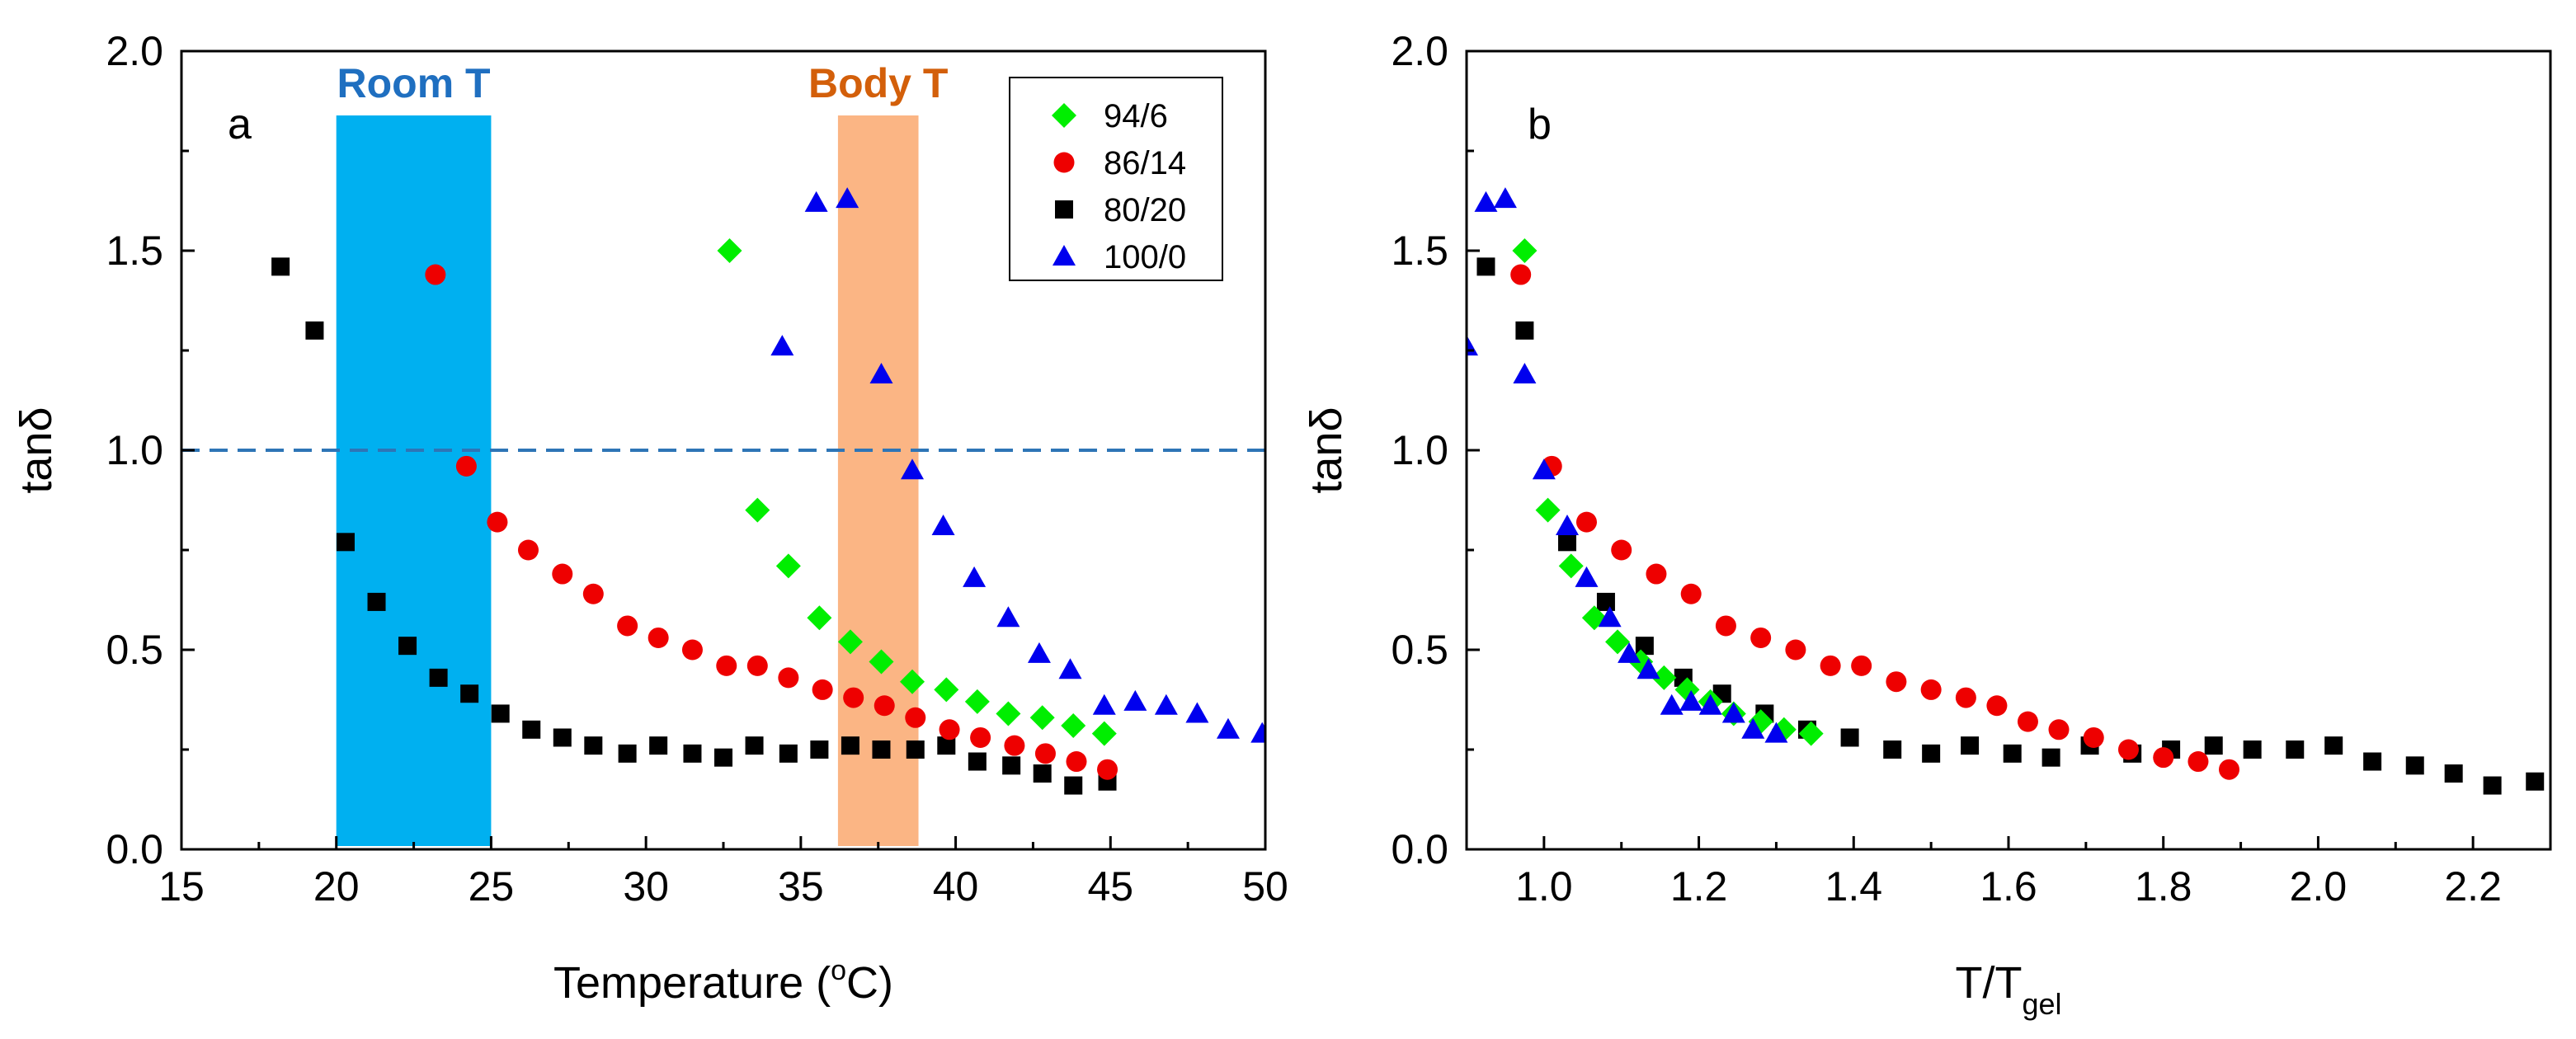 This screenshot has height=1039, width=2576. What do you see at coordinates (2163, 886) in the screenshot?
I see `panel-b-x-tick-label: 1.8` at bounding box center [2163, 886].